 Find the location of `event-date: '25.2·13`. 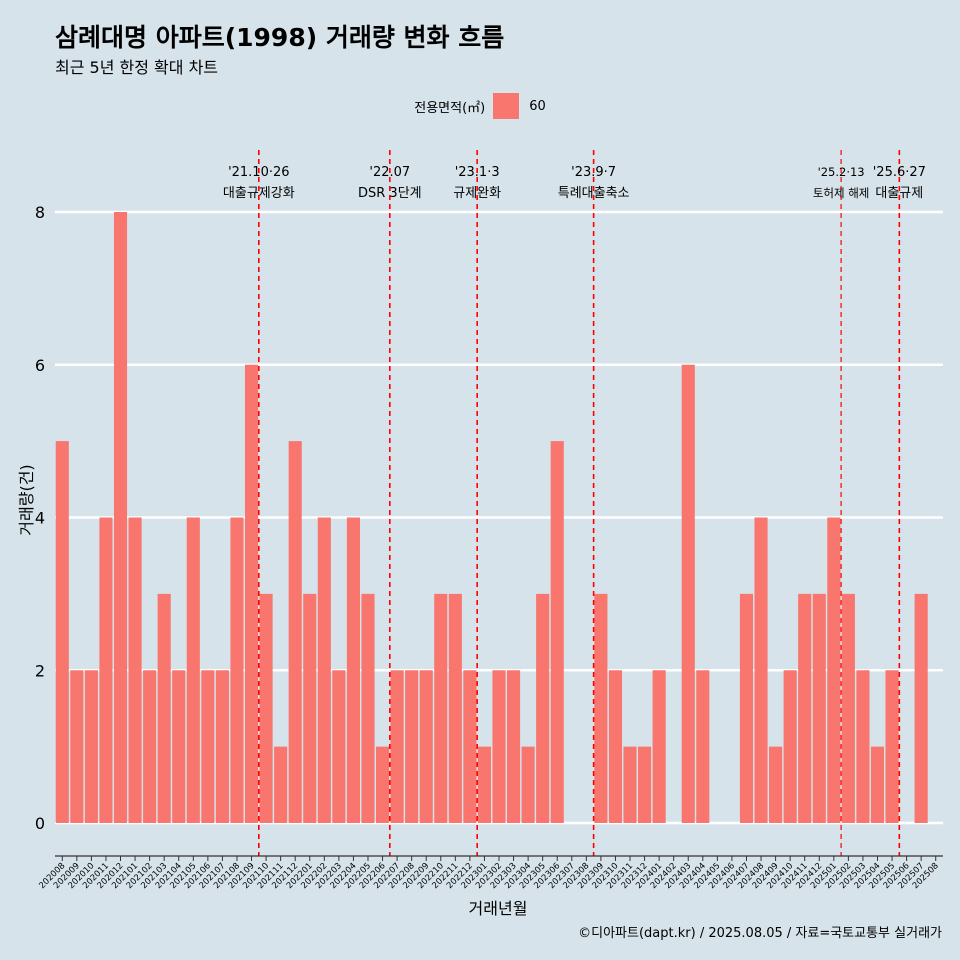

event-date: '25.2·13 is located at coordinates (841, 172).